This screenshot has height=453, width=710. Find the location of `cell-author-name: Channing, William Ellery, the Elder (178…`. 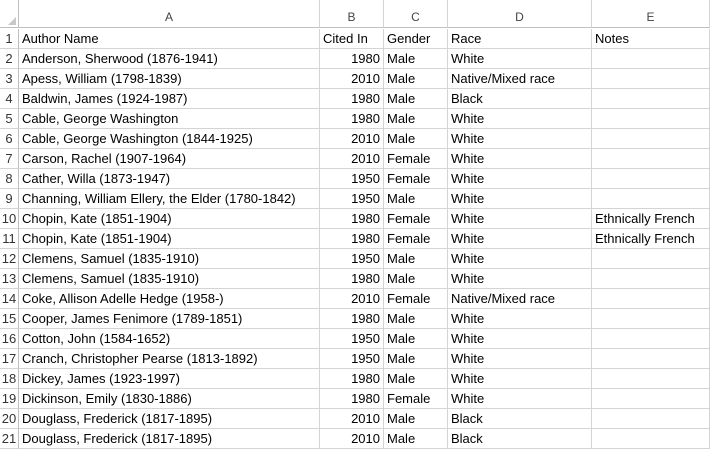

cell-author-name: Channing, William Ellery, the Elder (178… is located at coordinates (169, 199).